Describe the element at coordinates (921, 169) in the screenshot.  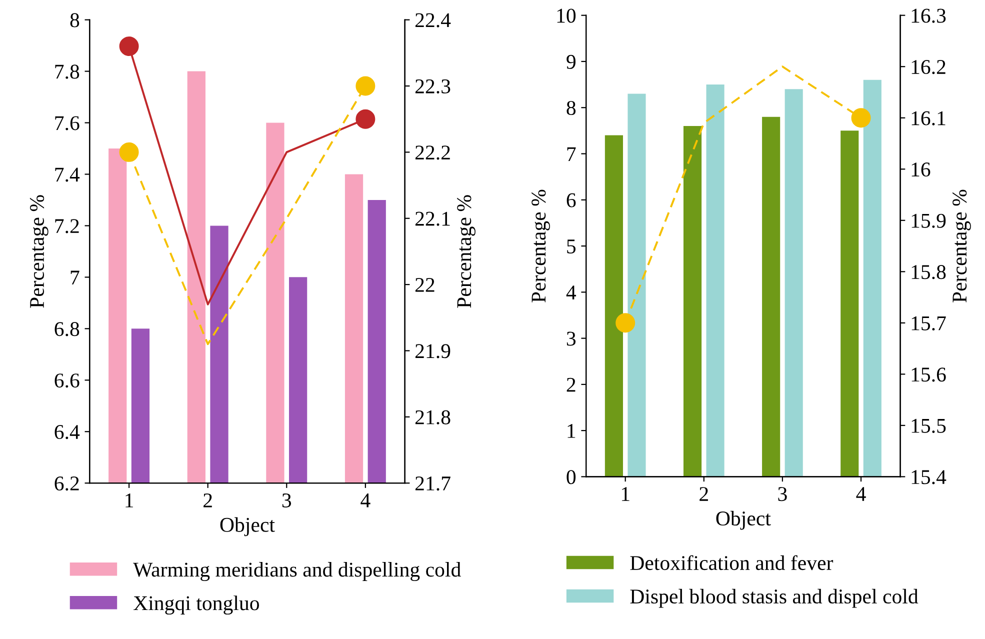
I see `y2-tick-label: 16` at that location.